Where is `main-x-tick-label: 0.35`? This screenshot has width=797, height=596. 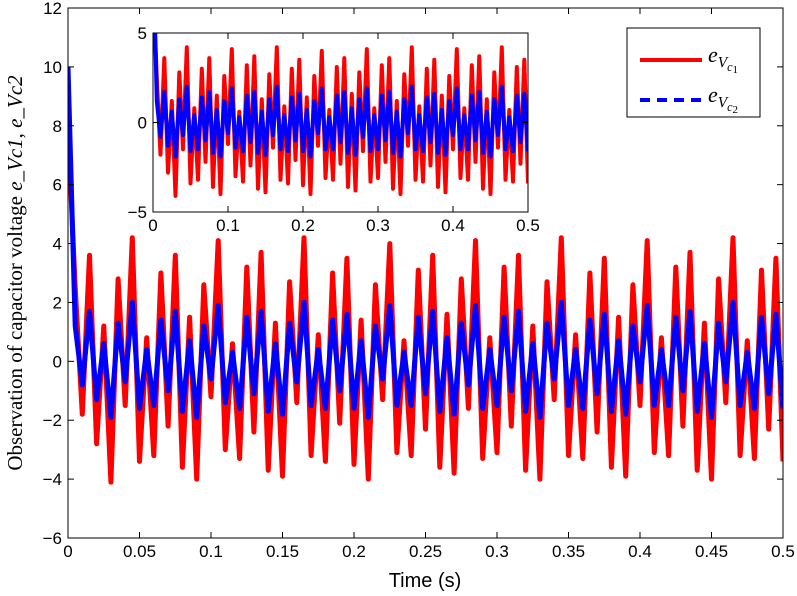 main-x-tick-label: 0.35 is located at coordinates (568, 551).